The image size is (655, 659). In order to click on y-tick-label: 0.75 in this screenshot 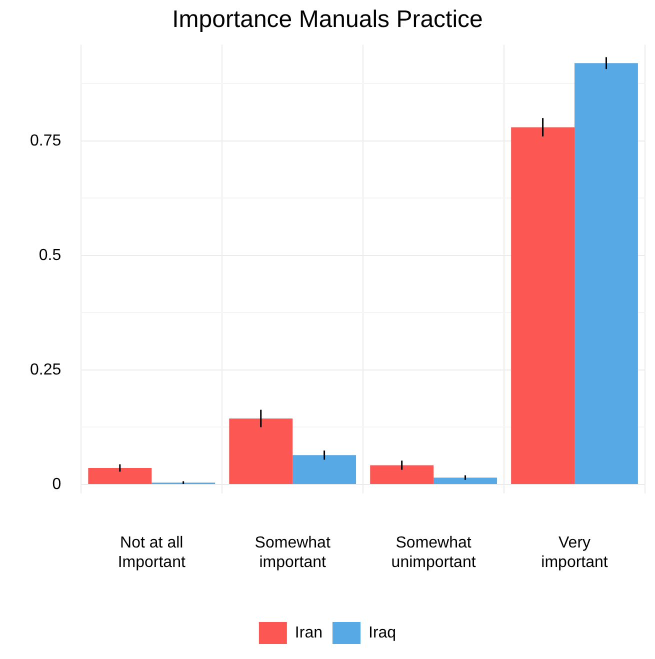, I will do `click(46, 141)`.